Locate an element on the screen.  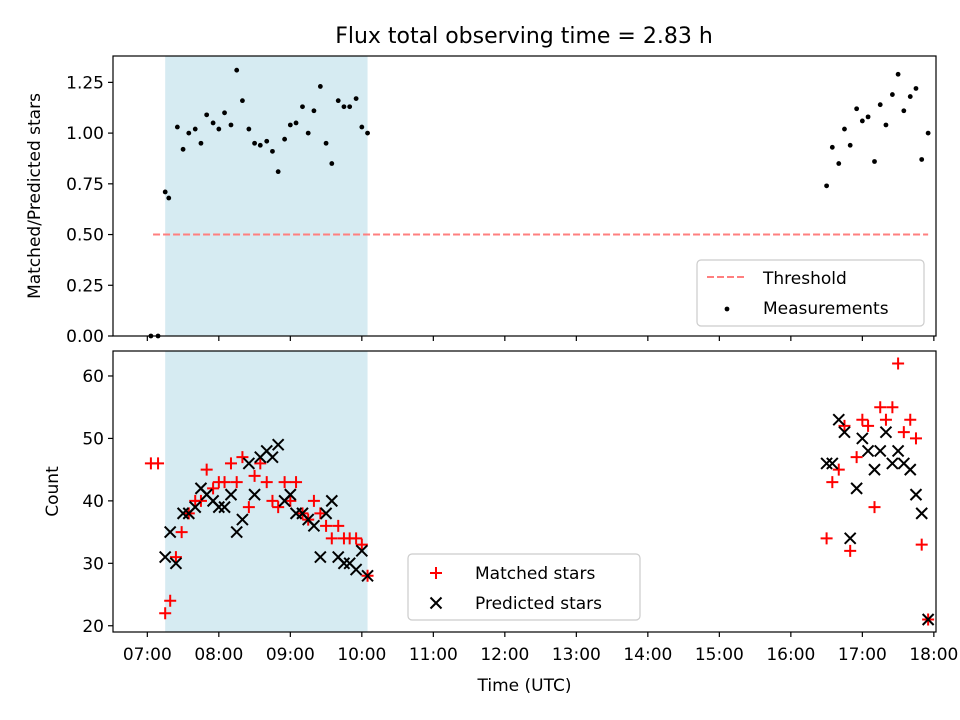
y-axis-label: Count is located at coordinates (53, 491).